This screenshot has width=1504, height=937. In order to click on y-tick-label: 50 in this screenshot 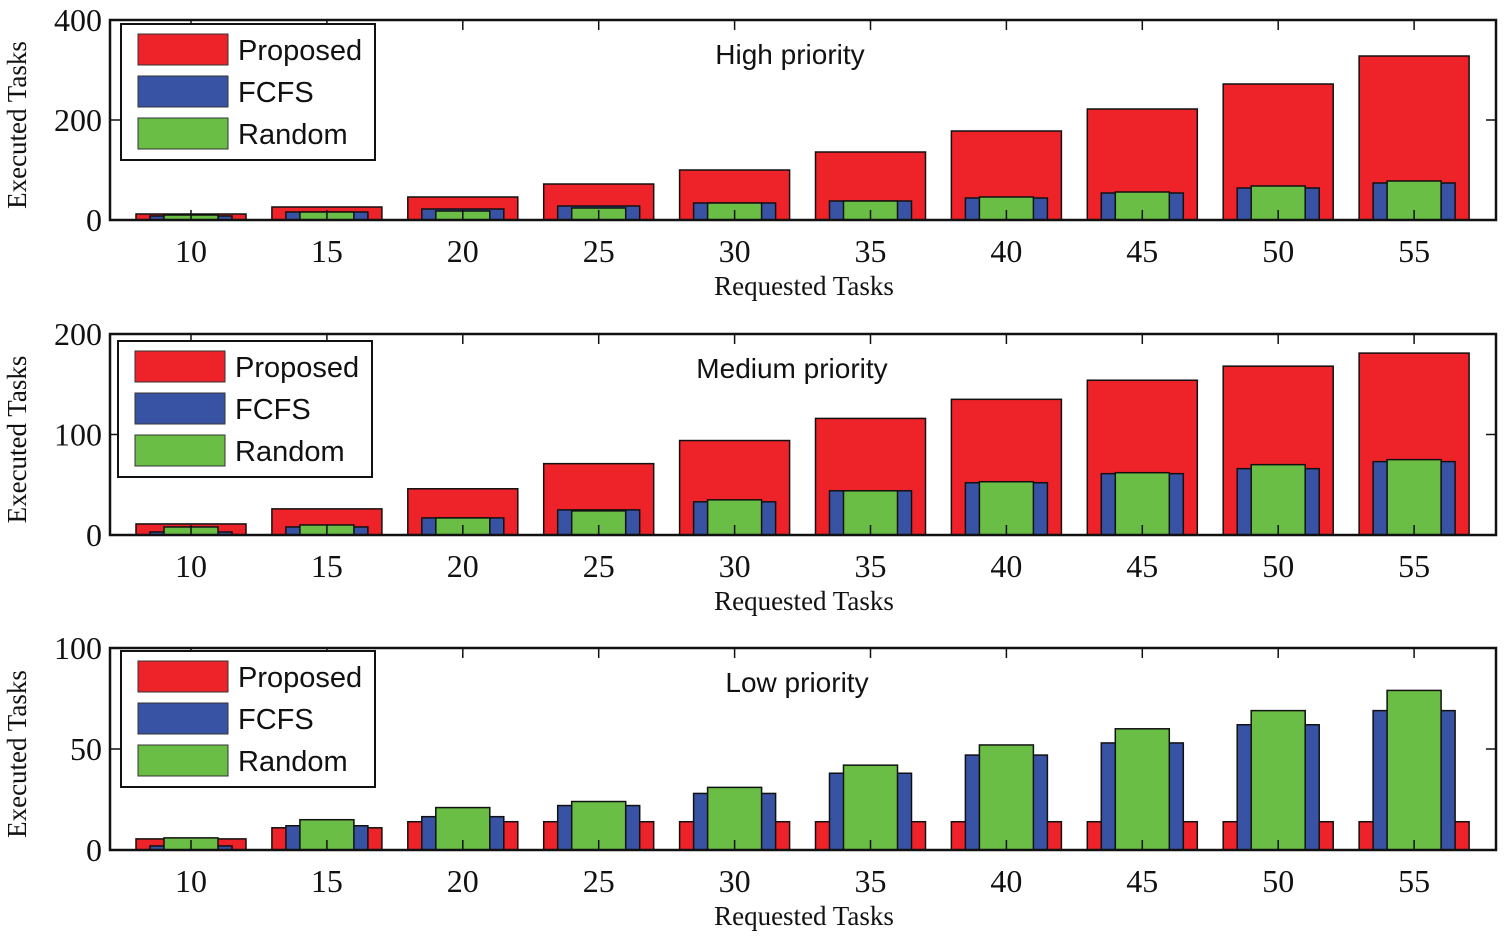, I will do `click(86, 749)`.